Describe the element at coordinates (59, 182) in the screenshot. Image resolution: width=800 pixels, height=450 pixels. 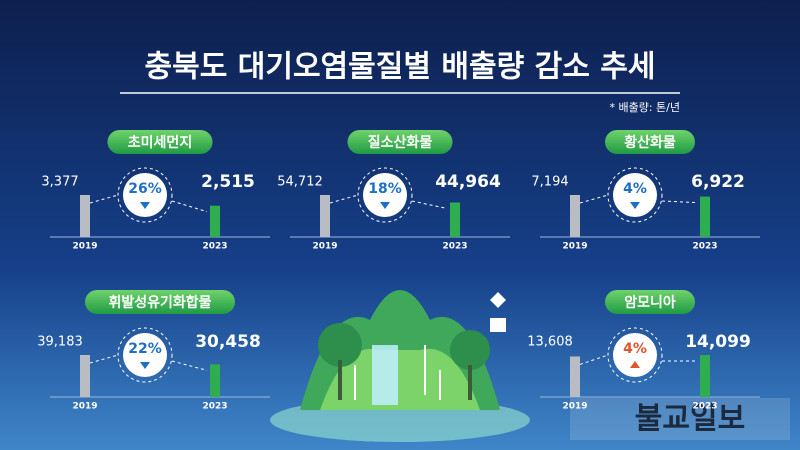
I see `value-label: 3,377` at that location.